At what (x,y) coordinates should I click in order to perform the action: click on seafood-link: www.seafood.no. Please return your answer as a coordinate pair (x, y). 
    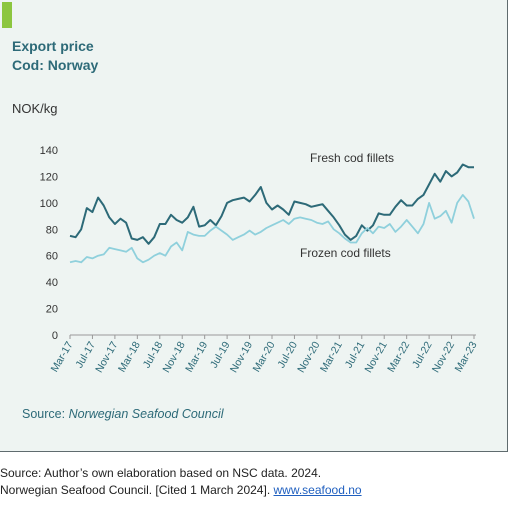
    Looking at the image, I should click on (317, 490).